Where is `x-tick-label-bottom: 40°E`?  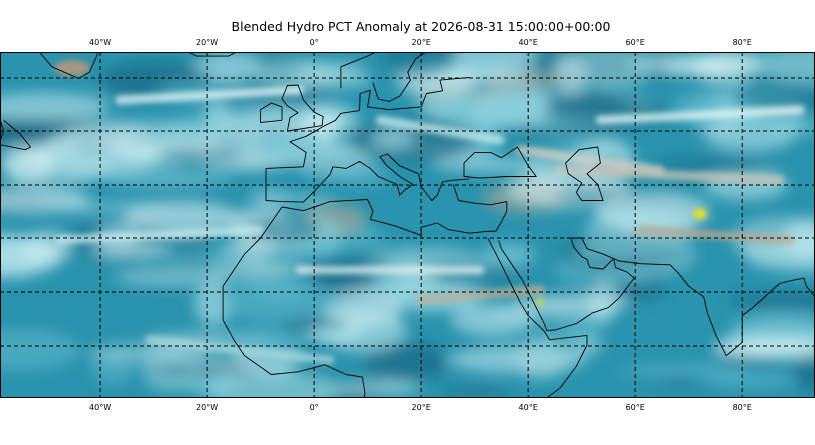 x-tick-label-bottom: 40°E is located at coordinates (528, 407).